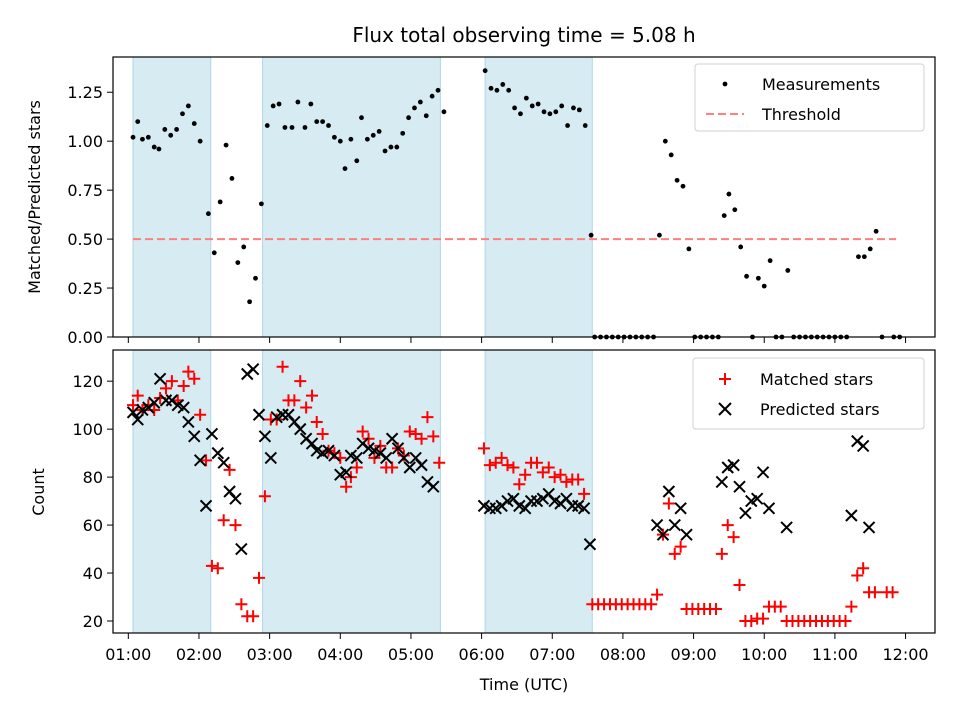 This screenshot has height=720, width=960. Describe the element at coordinates (270, 654) in the screenshot. I see `x-tick-label: 03:00` at that location.